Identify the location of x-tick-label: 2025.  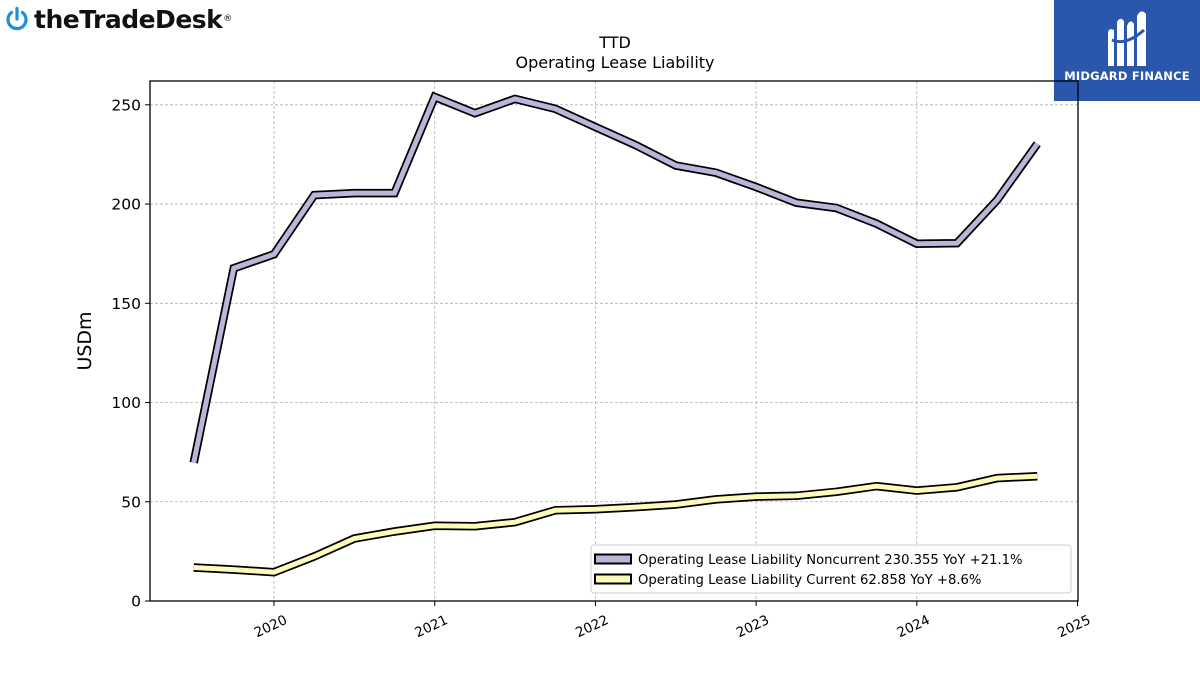
(1074, 626).